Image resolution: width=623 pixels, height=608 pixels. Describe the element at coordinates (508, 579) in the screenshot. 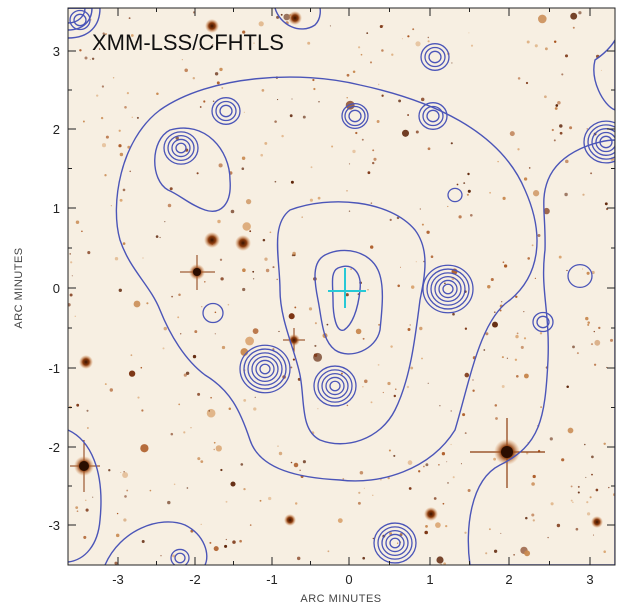

I see `x-tick-label: 2` at that location.